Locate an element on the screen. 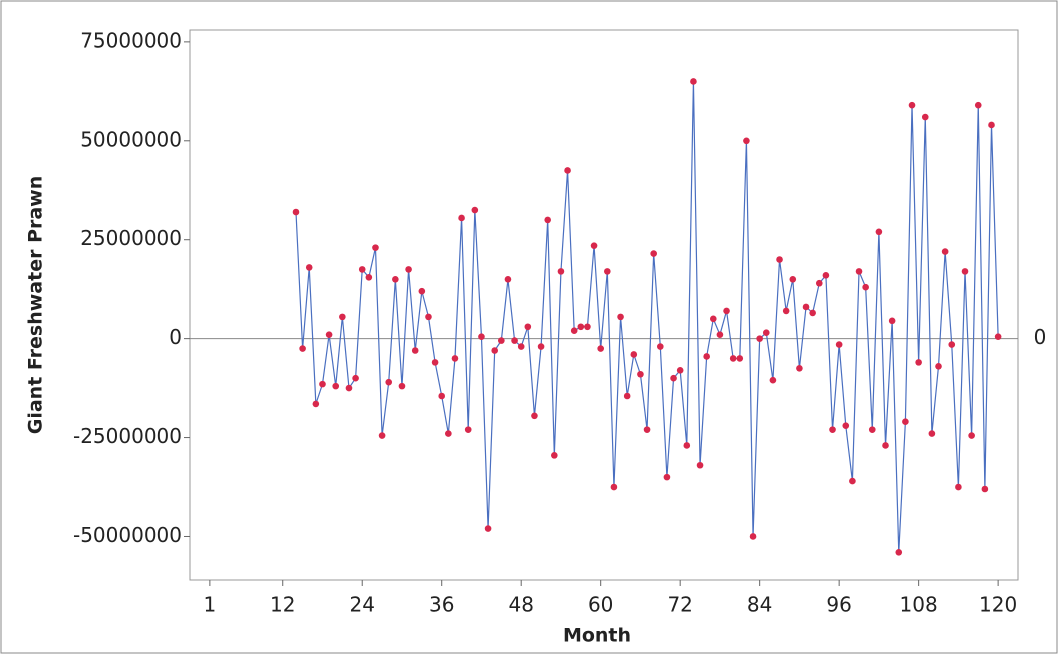 This screenshot has height=654, width=1058. x-tick-label: 1 is located at coordinates (210, 605).